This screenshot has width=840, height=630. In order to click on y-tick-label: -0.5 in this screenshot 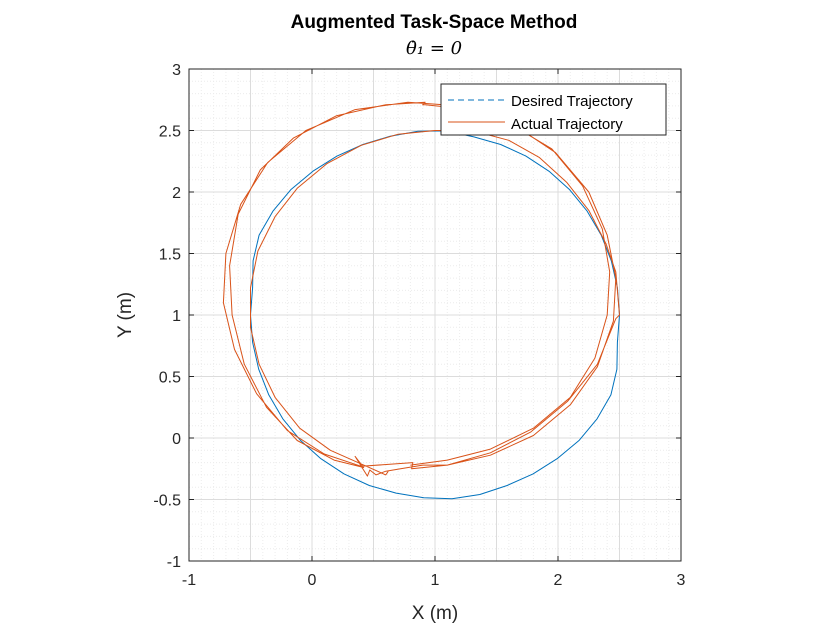, I will do `click(167, 501)`.